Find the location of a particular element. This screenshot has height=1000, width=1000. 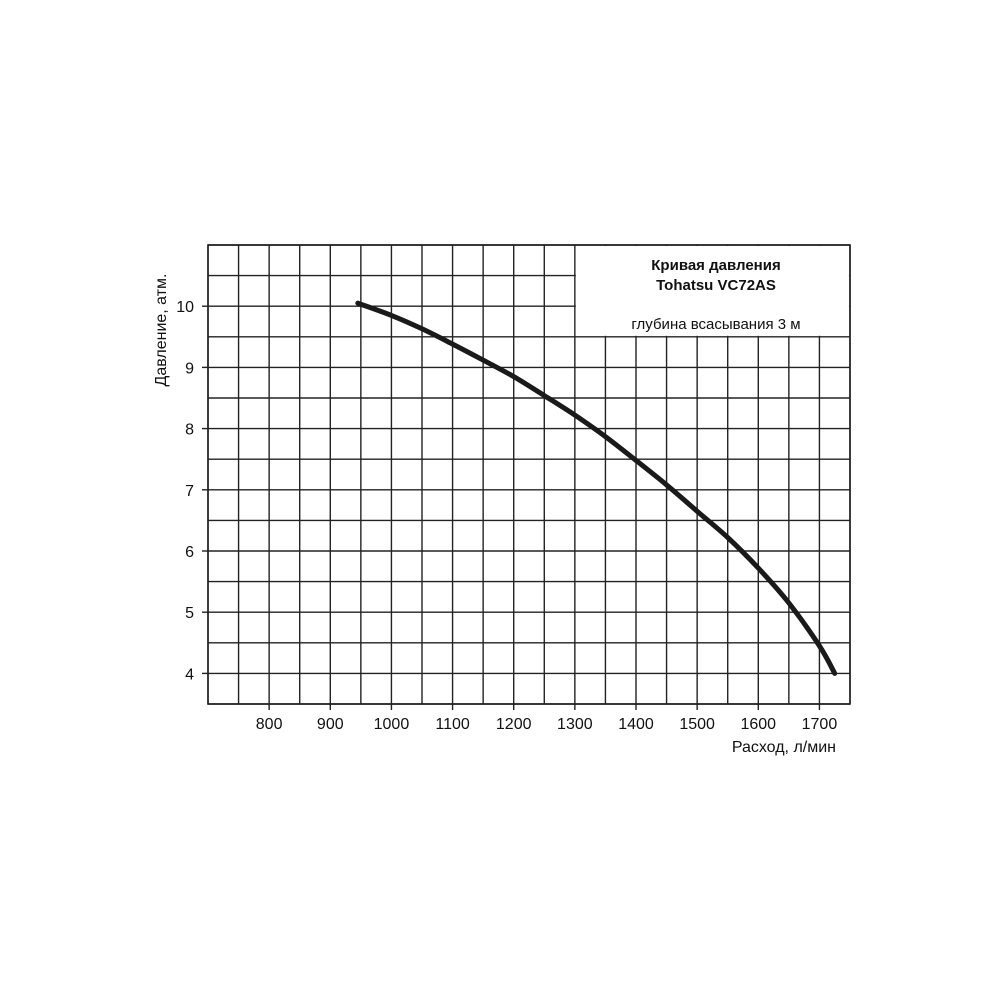

chart-subtitle: глубина всасывания 3 м is located at coordinates (715, 324).